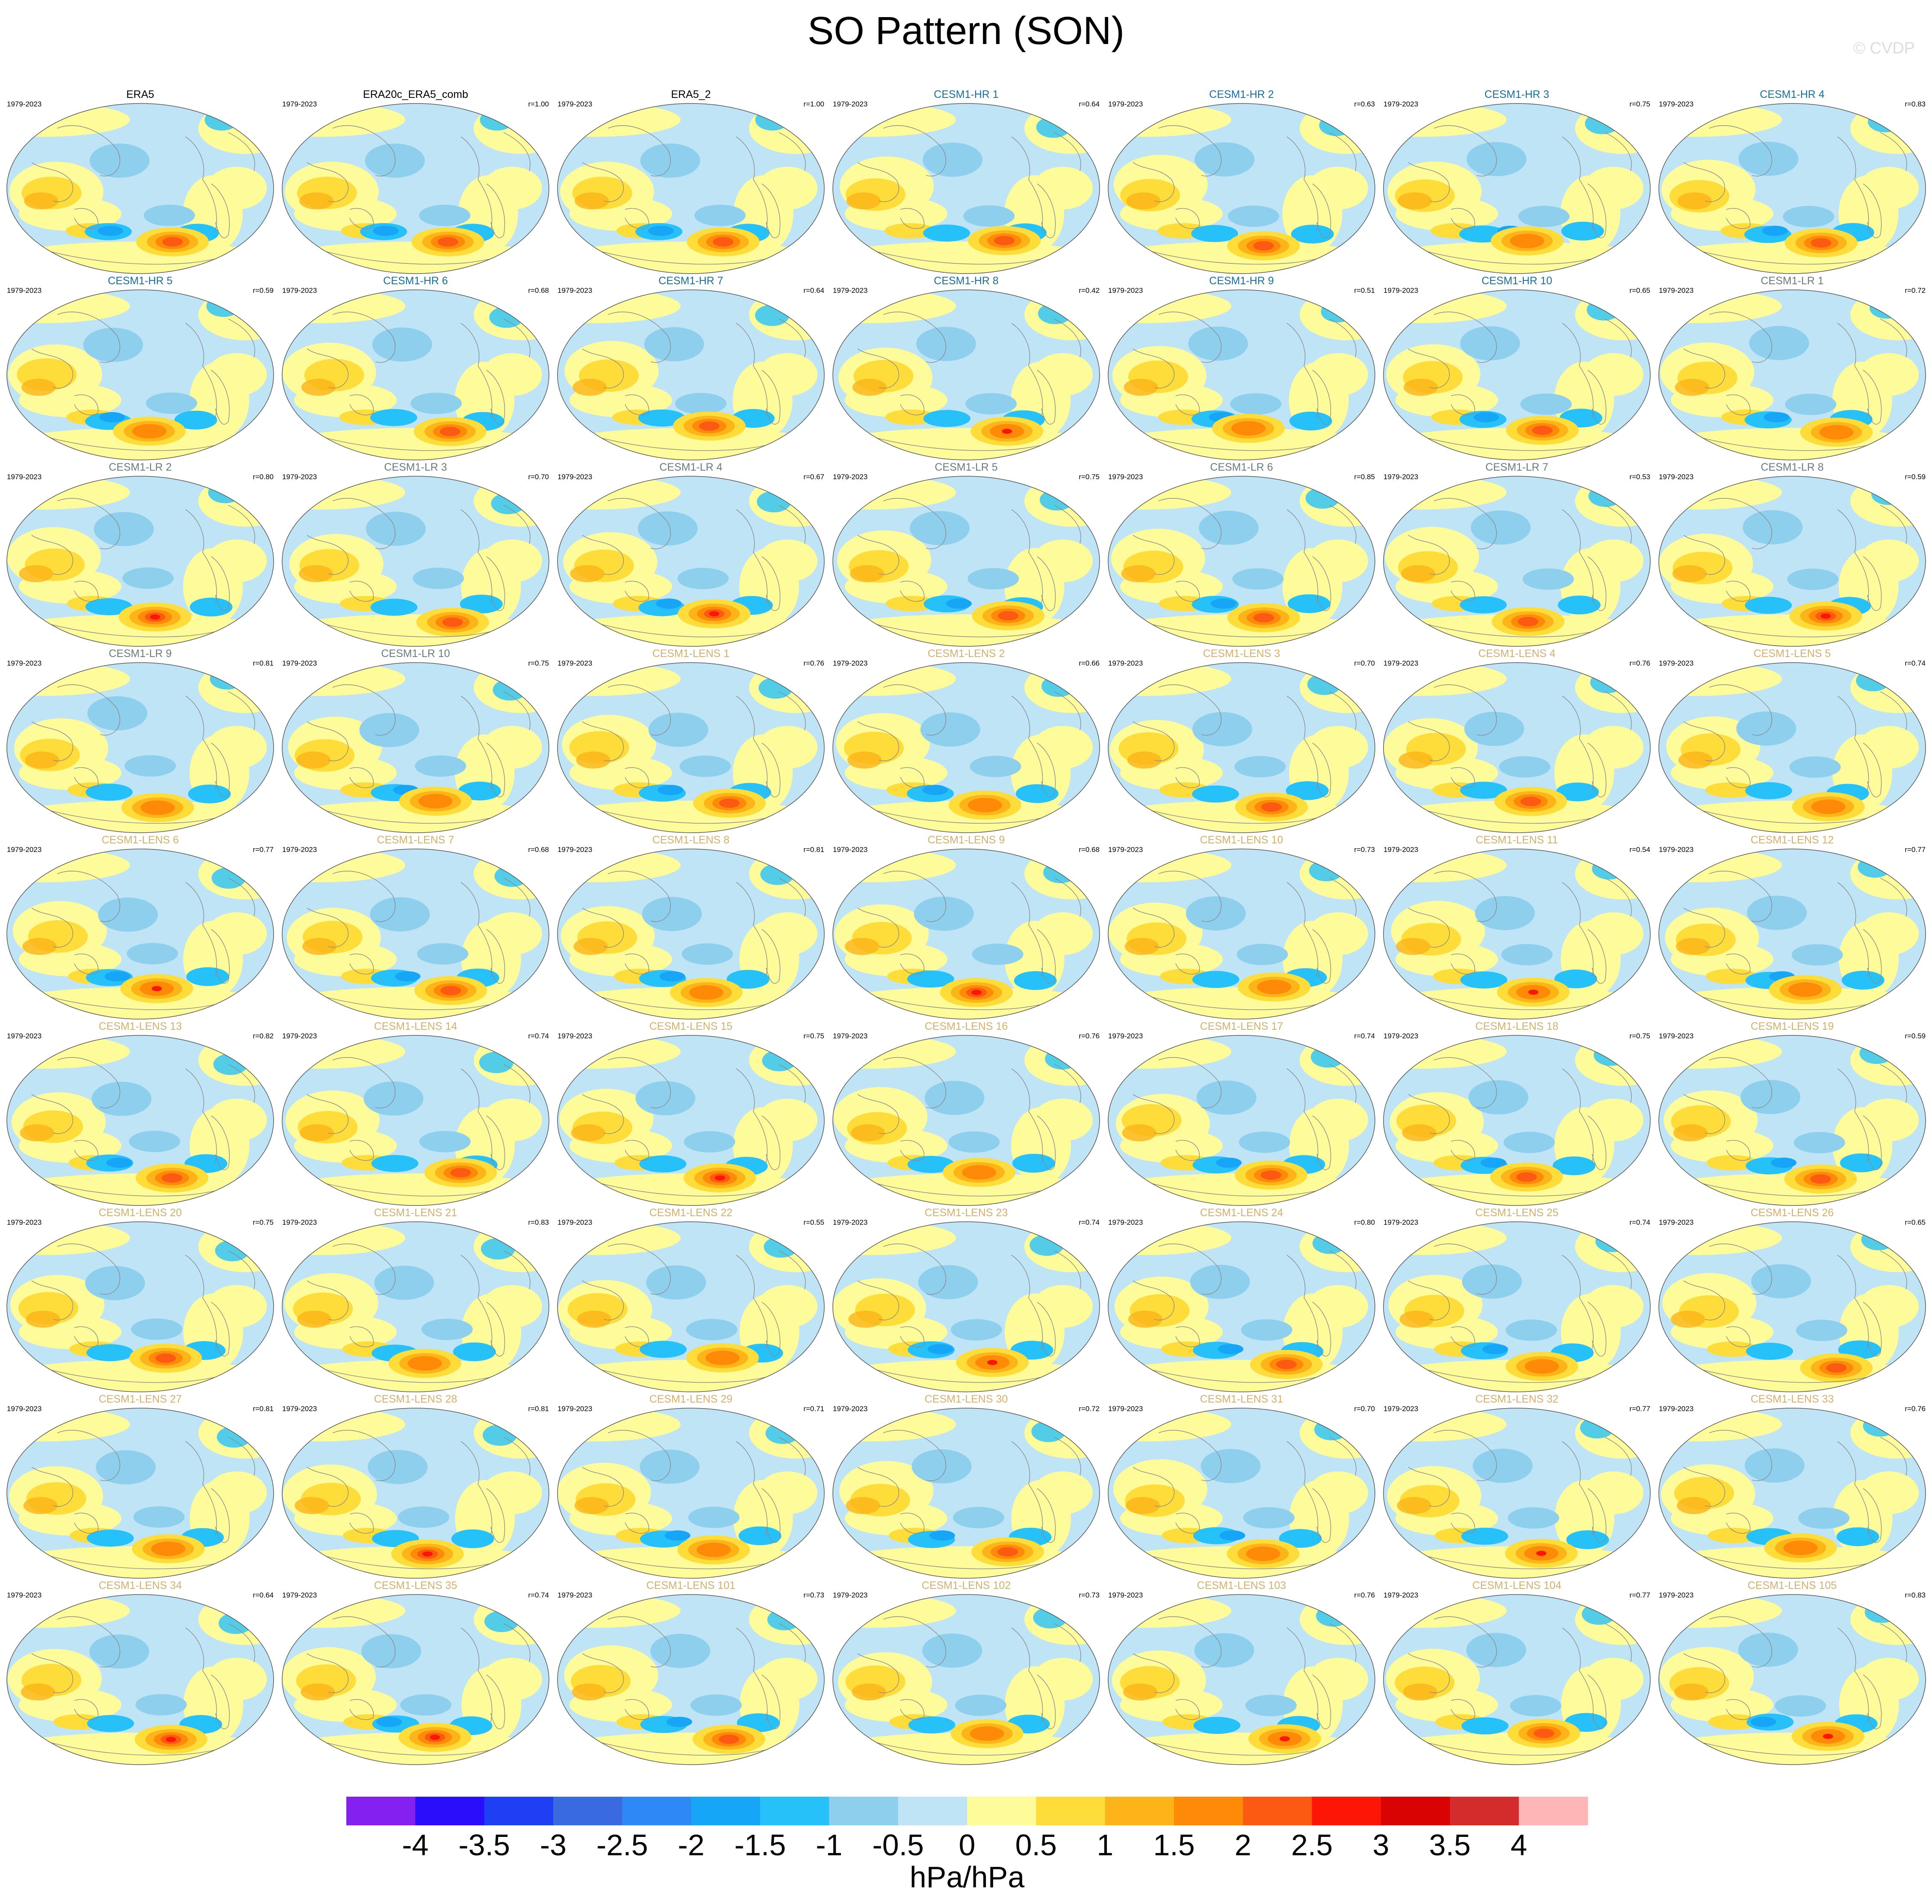  Describe the element at coordinates (691, 467) in the screenshot. I see `panel-title: CESM1-LR 4` at that location.